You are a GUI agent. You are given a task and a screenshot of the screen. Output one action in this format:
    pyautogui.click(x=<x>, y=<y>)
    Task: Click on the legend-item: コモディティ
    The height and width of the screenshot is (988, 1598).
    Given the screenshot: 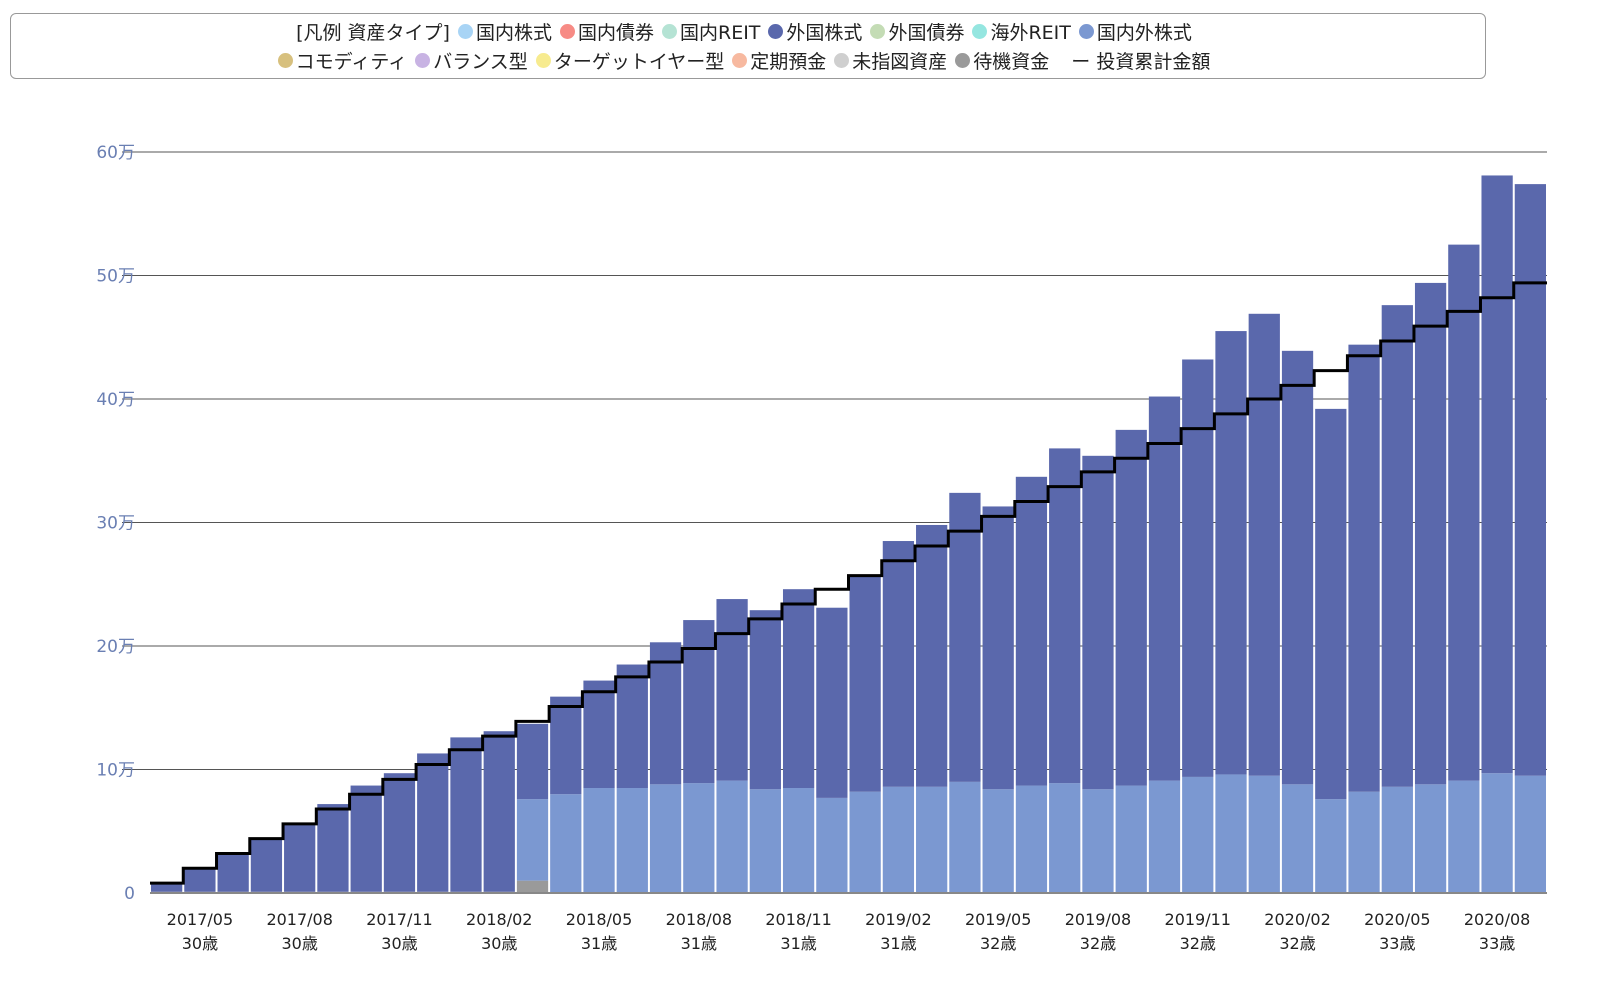 What is the action you would take?
    pyautogui.click(x=342, y=60)
    